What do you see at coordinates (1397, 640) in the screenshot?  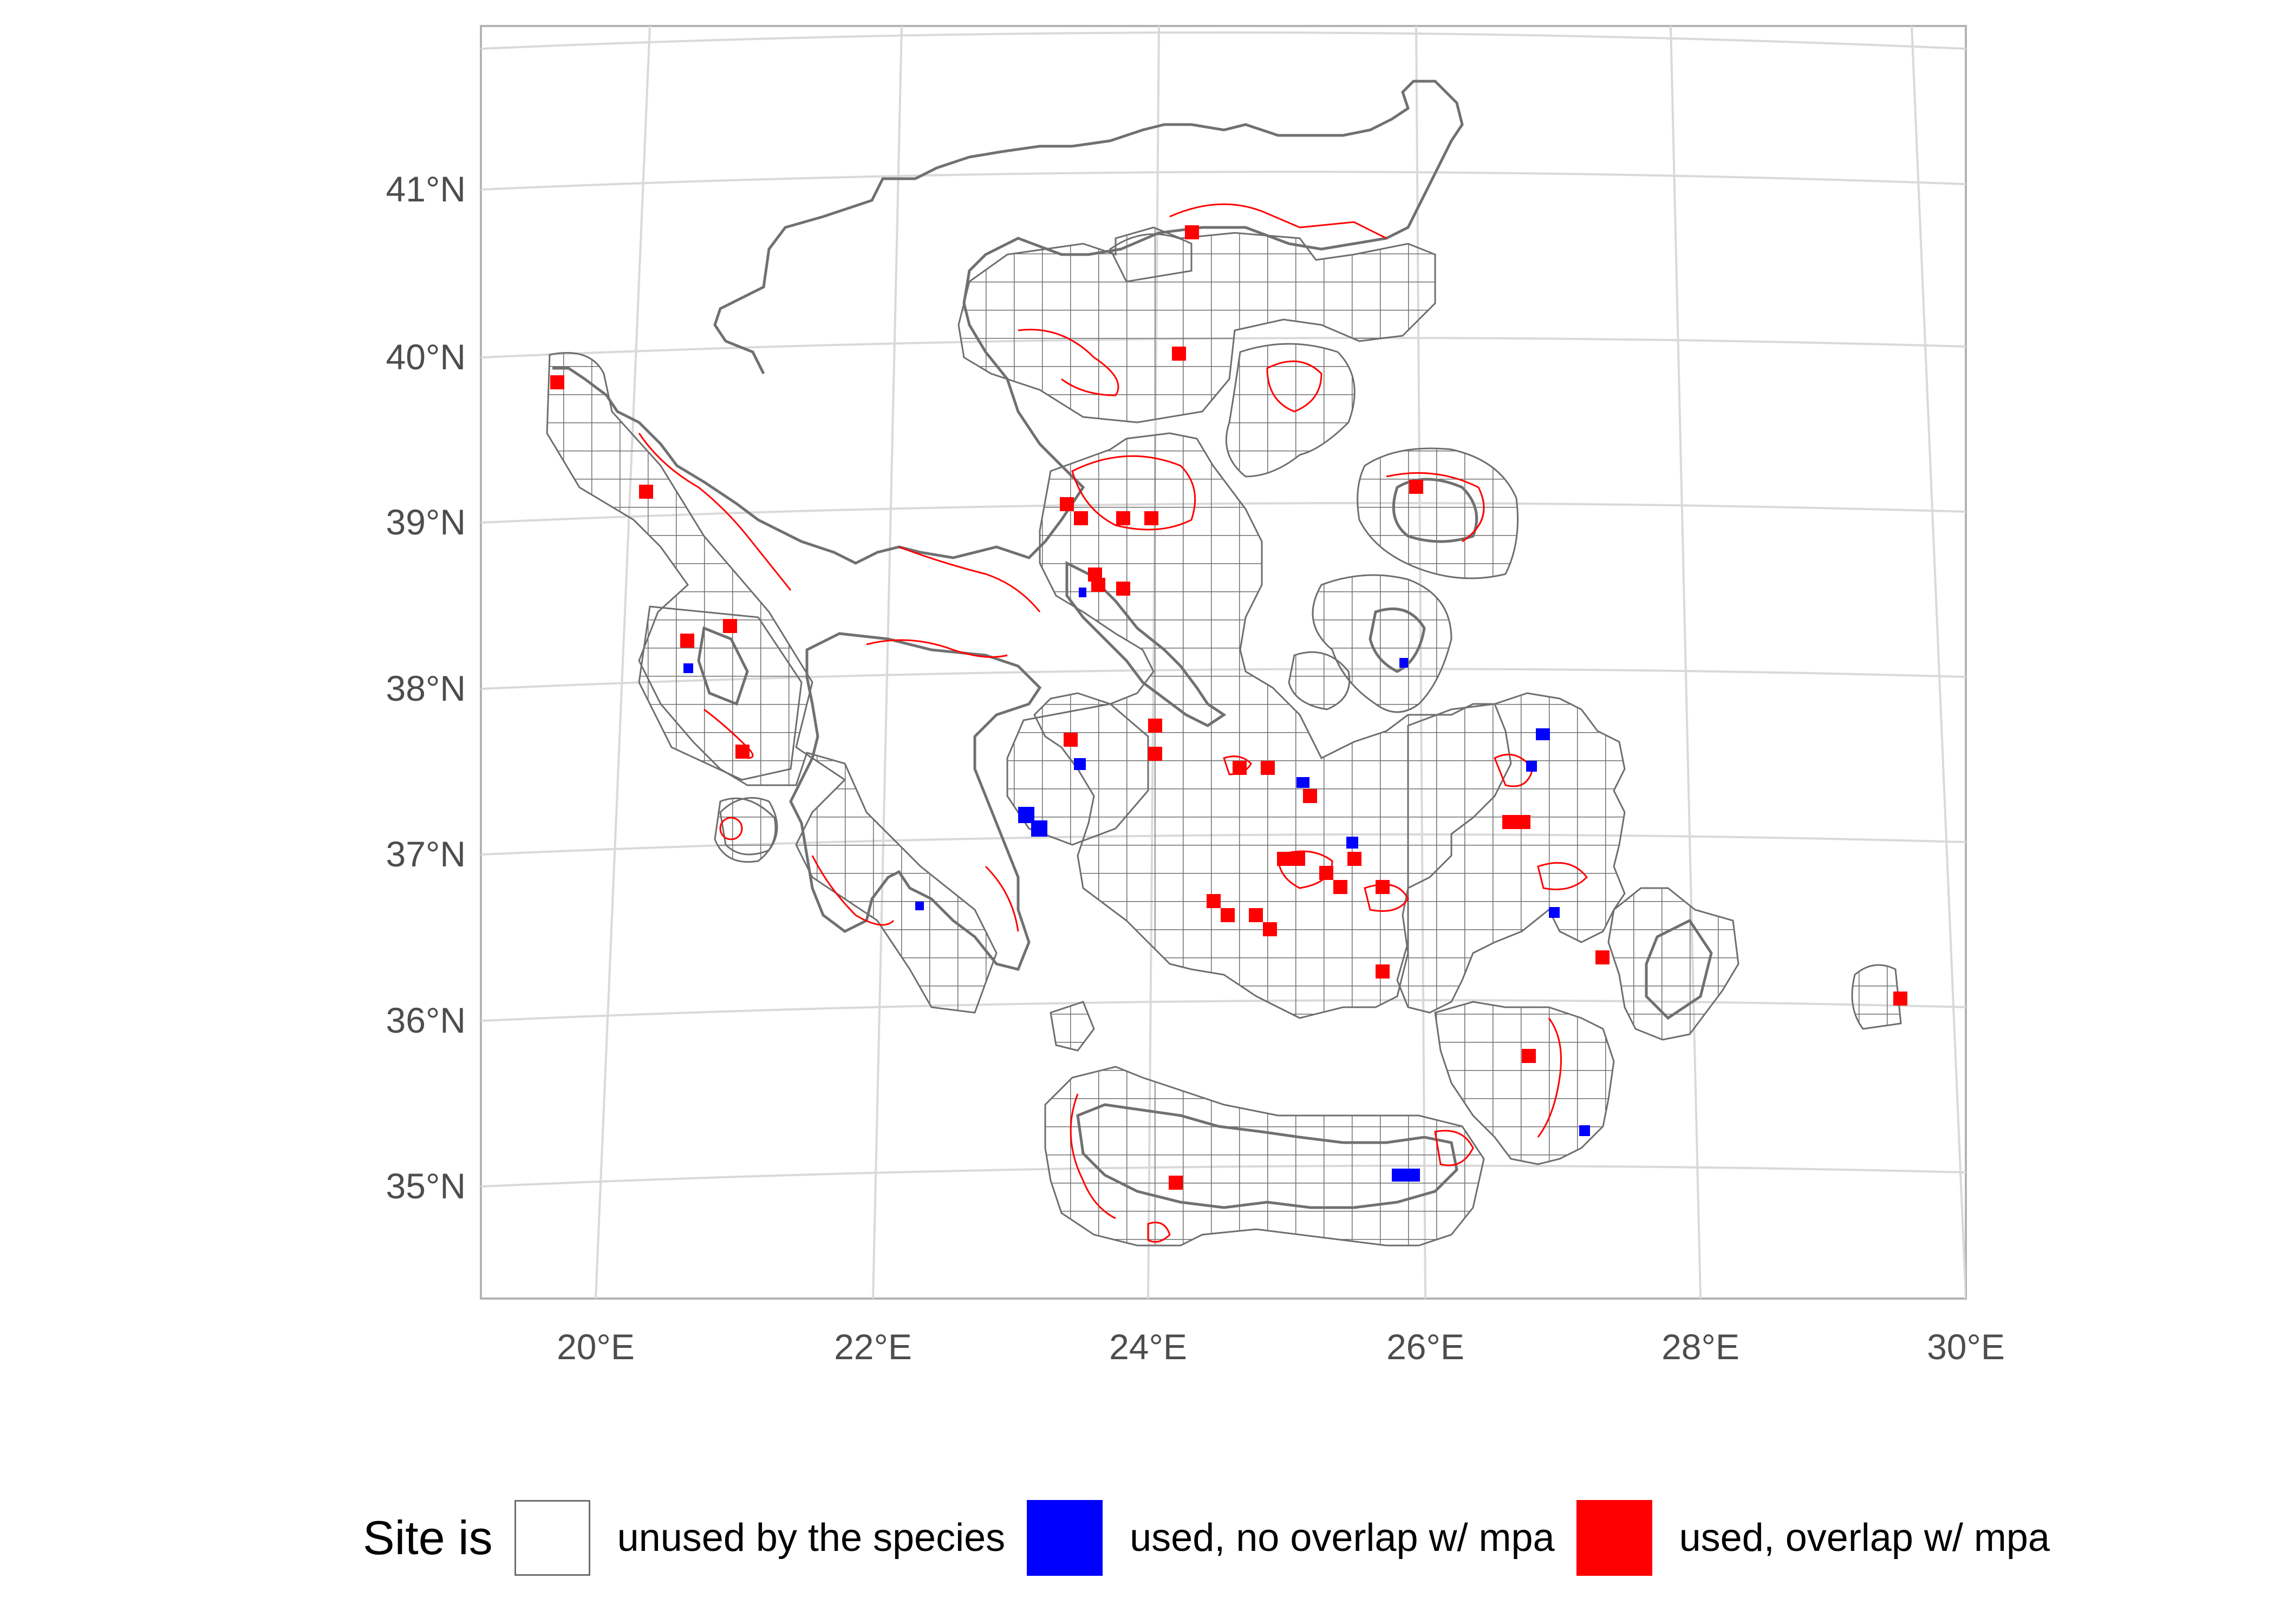 I see `chios-outline` at bounding box center [1397, 640].